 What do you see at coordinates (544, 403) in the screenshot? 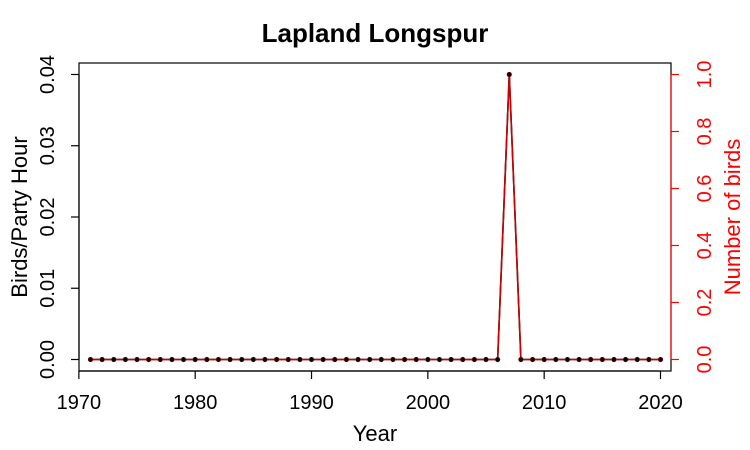
I see `x-tick-label: 2010` at bounding box center [544, 403].